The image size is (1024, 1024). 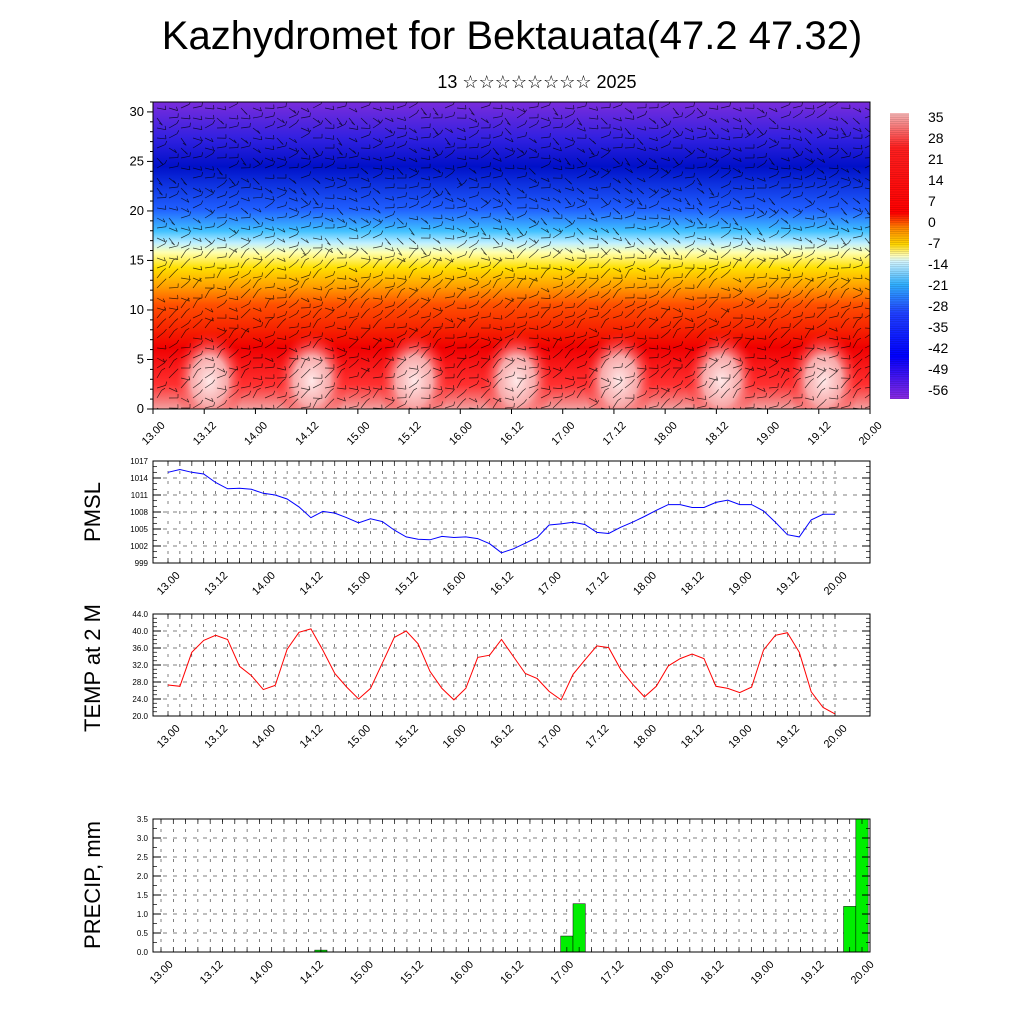 I want to click on warm-anomaly, so click(x=209, y=370).